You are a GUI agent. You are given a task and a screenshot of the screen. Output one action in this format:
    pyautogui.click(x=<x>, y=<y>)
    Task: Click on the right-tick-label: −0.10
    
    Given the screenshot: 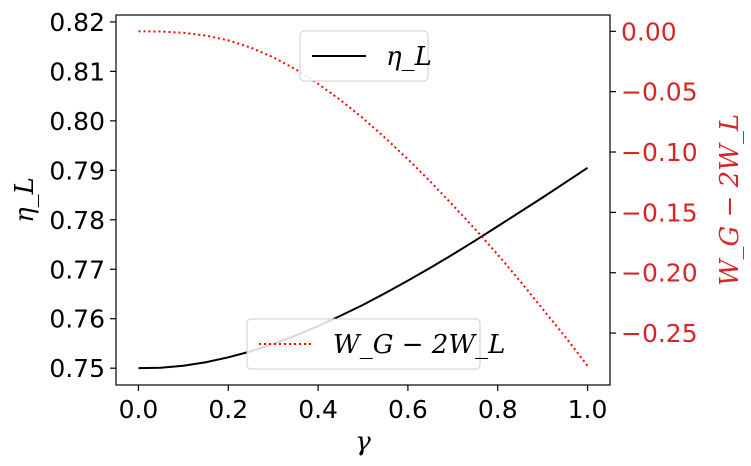 What is the action you would take?
    pyautogui.click(x=659, y=152)
    